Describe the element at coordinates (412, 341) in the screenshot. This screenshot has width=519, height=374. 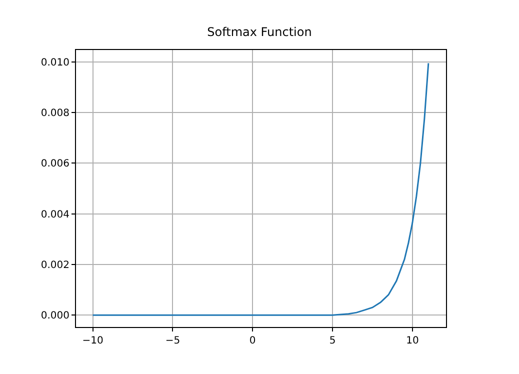
I see `x-tick-label: 10` at that location.